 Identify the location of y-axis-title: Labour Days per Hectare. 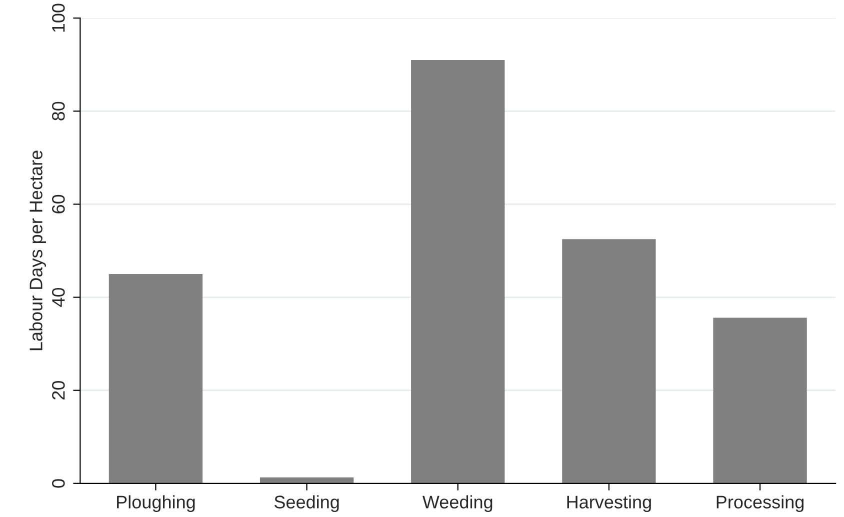
(37, 250).